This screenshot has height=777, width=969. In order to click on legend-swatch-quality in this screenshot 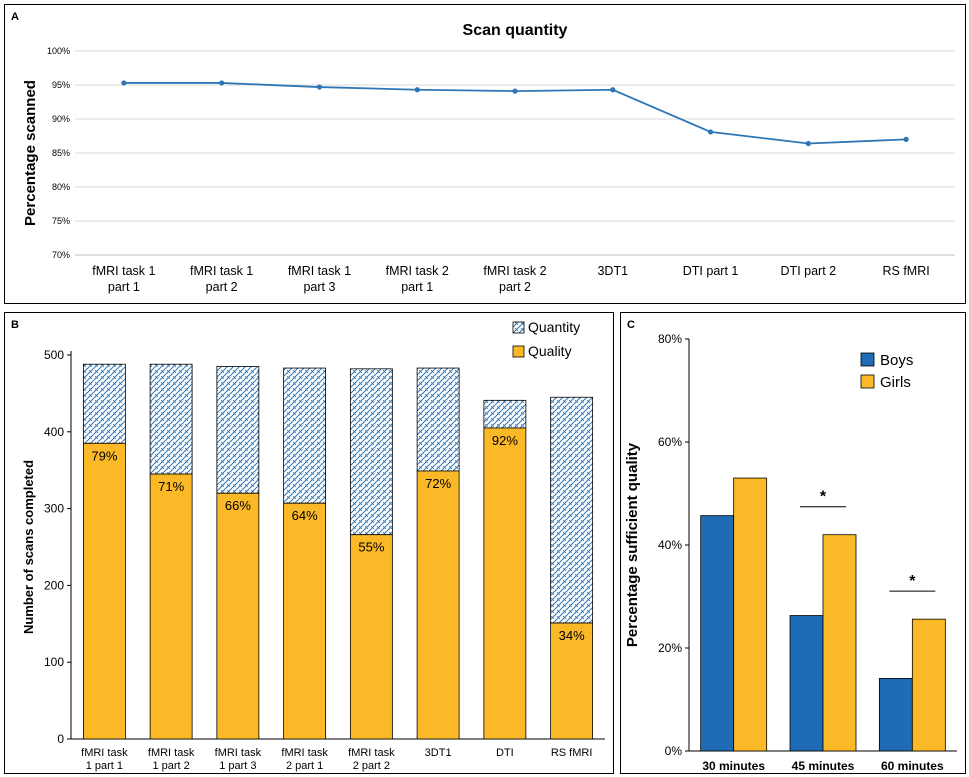, I will do `click(518, 351)`.